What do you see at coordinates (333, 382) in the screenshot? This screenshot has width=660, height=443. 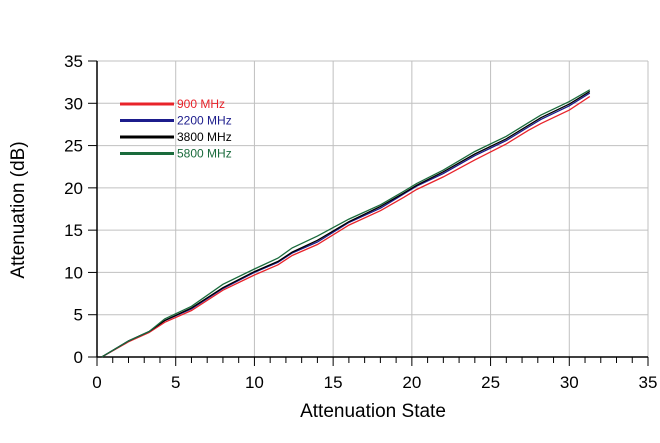 I see `x-tick-label: 15` at bounding box center [333, 382].